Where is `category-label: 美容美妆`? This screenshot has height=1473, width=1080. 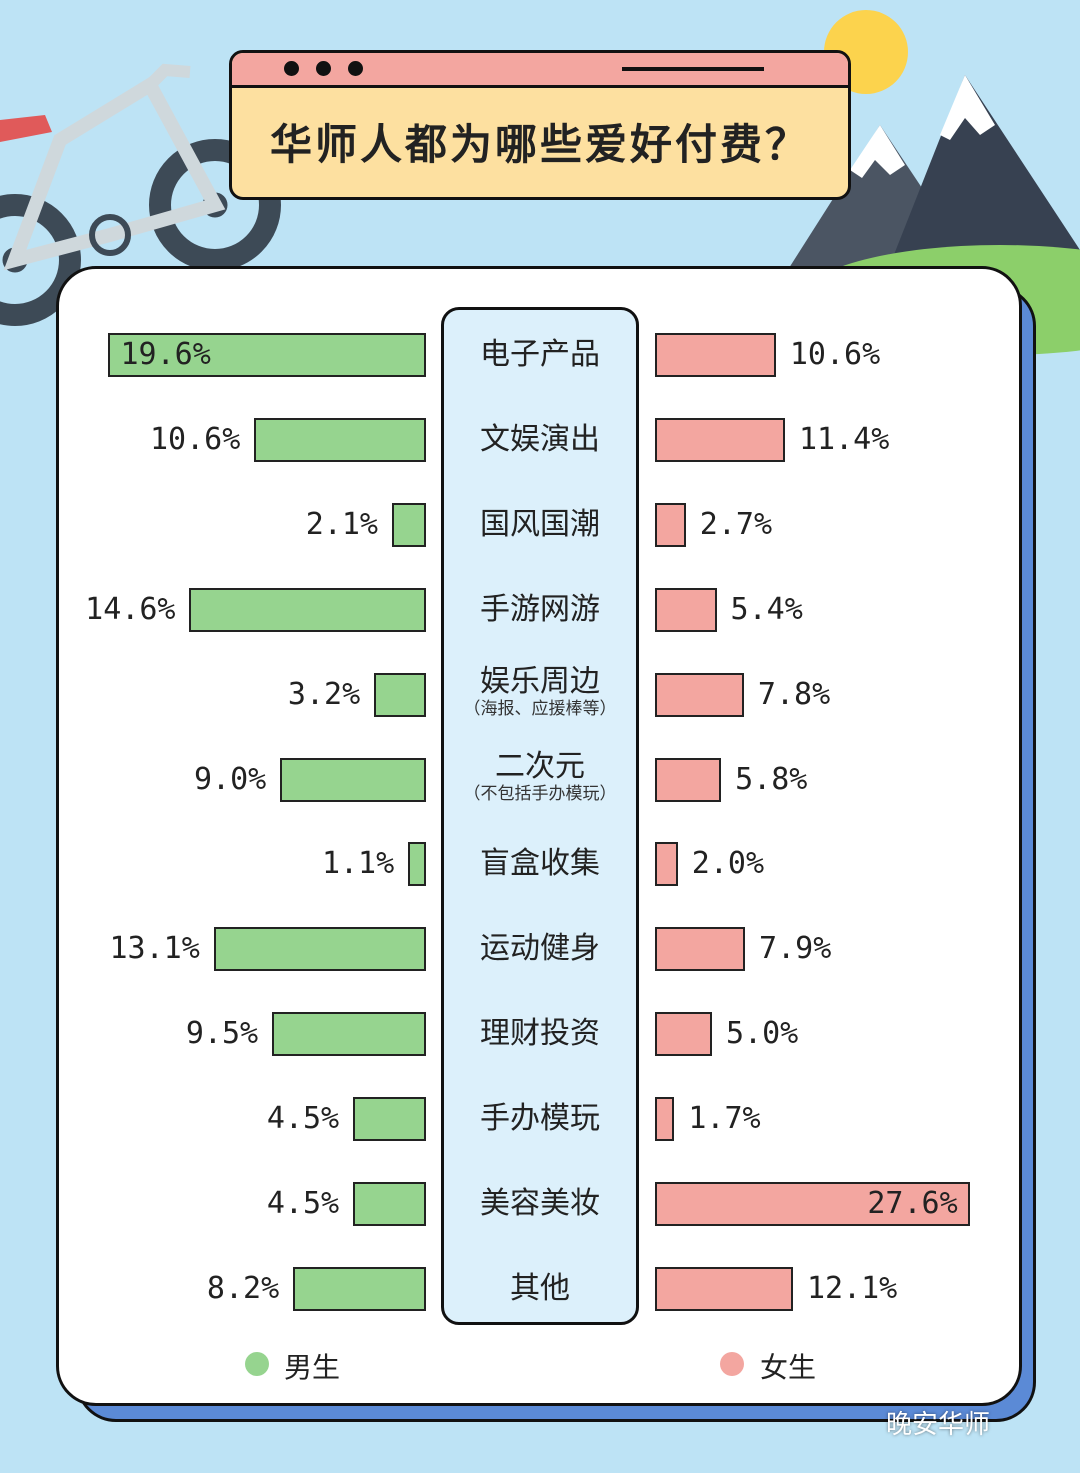
category-label: 美容美妆 is located at coordinates (540, 1204).